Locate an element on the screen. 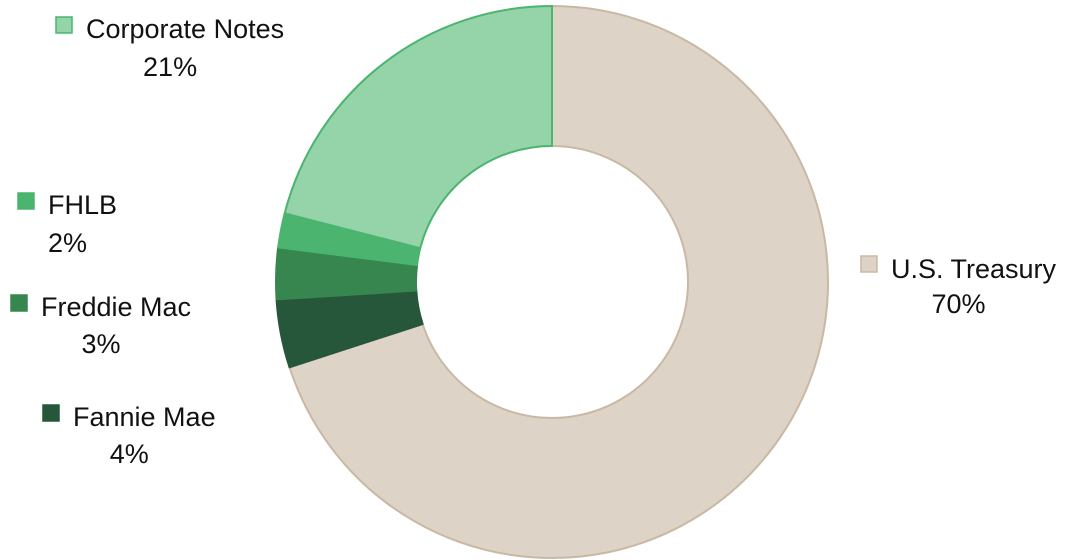 The image size is (1089, 560). label-name-corporate-notes: Corporate Notes is located at coordinates (185, 29).